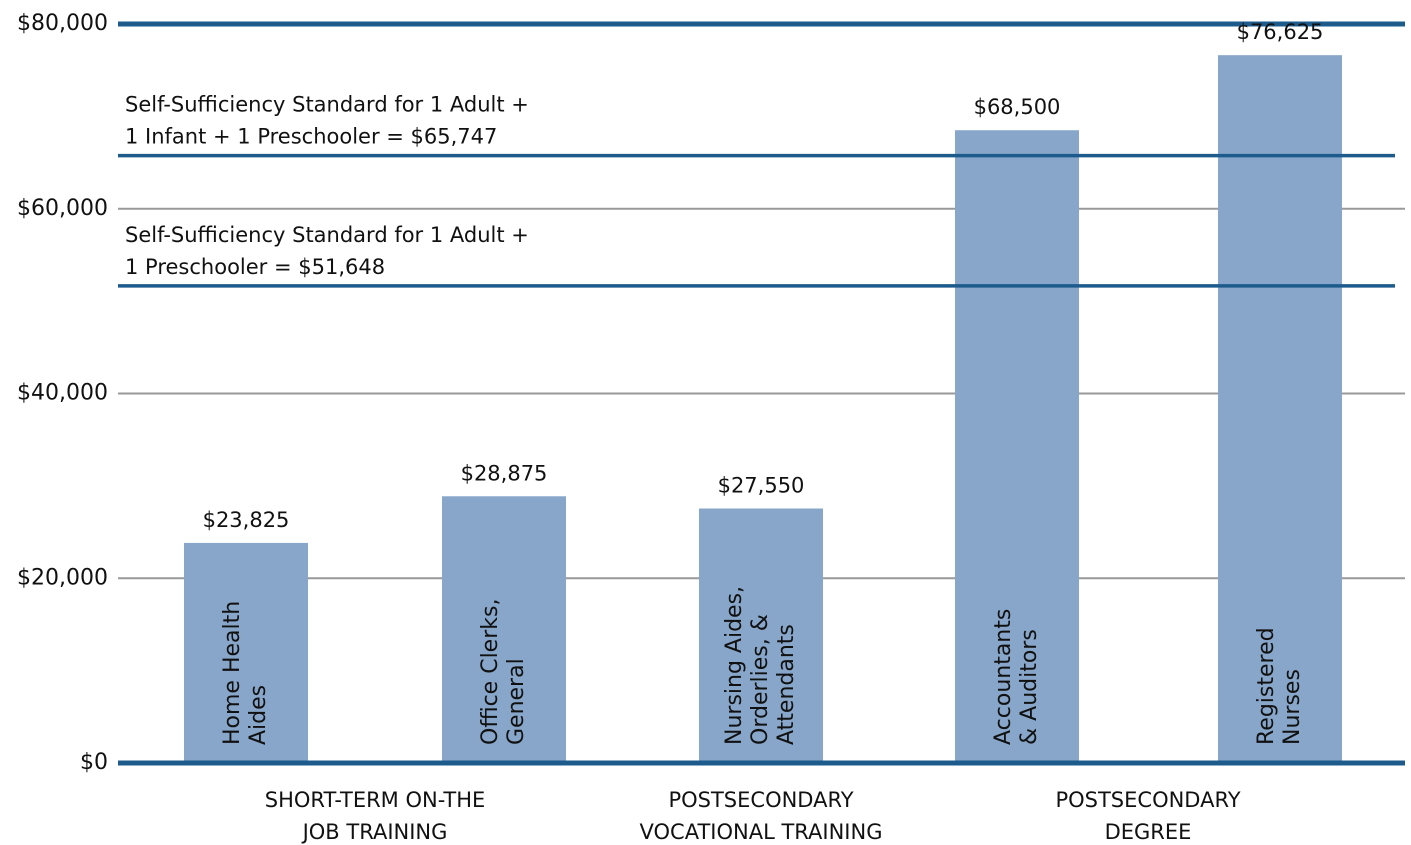 The width and height of the screenshot is (1411, 845). What do you see at coordinates (255, 267) in the screenshot?
I see `reference-label: 1 Preschooler = $51,648` at bounding box center [255, 267].